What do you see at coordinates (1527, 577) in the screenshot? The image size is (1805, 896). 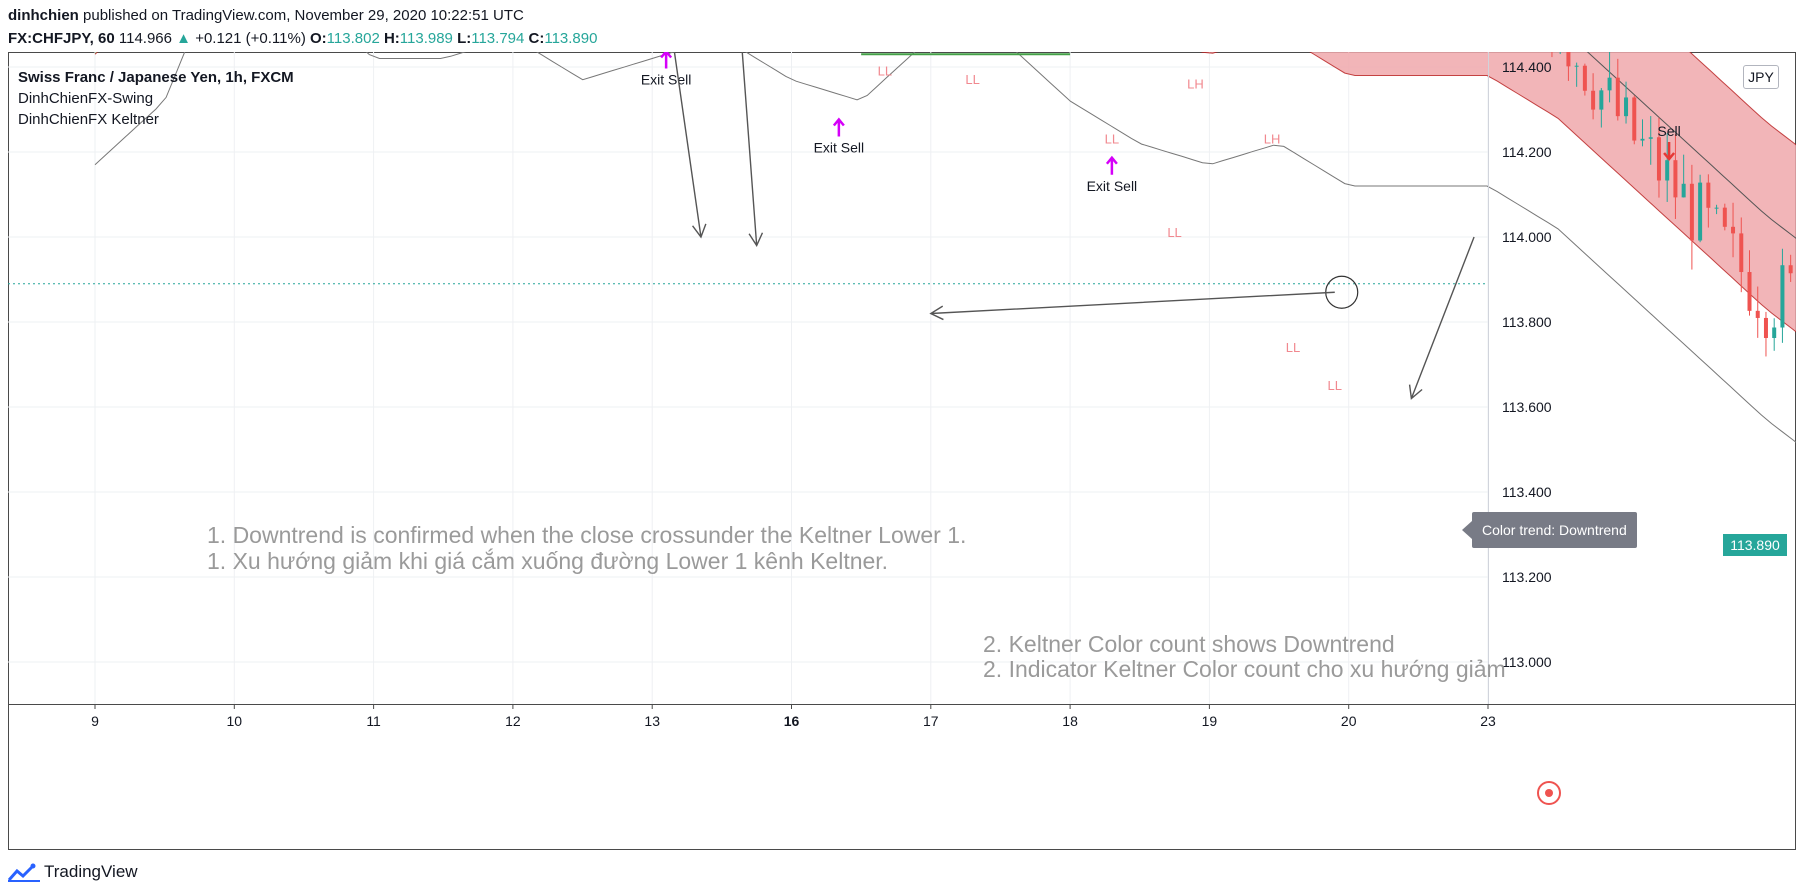 I see `price-tick-label-1: 113.200` at bounding box center [1527, 577].